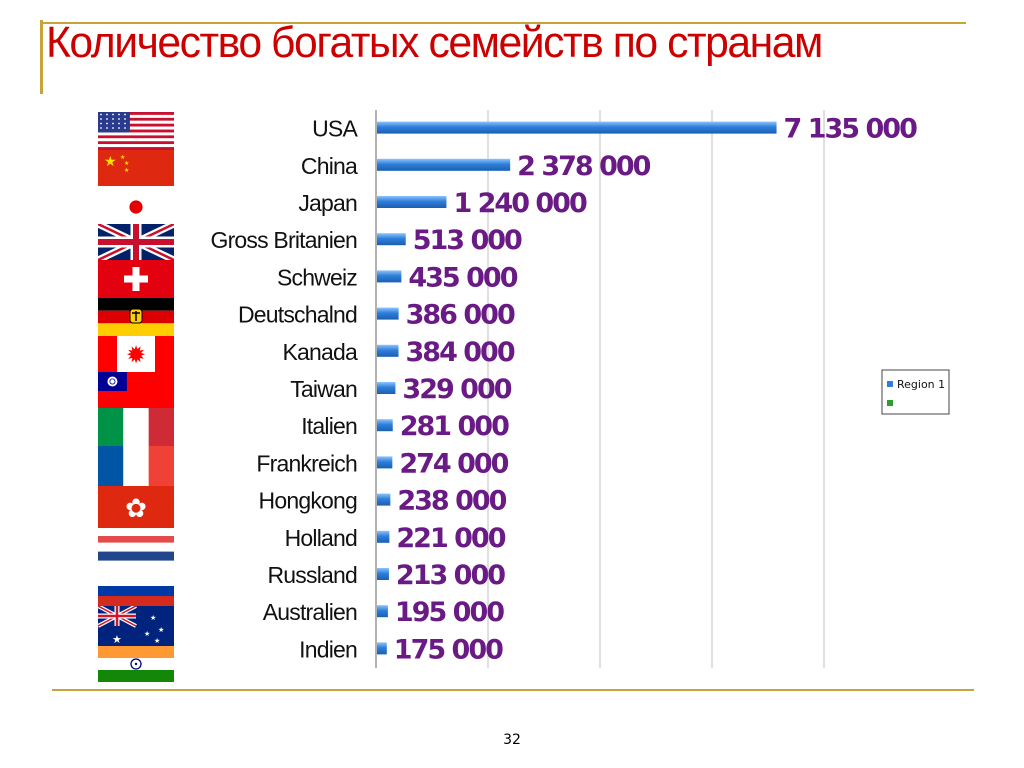  I want to click on value-label: 386 000, so click(460, 315).